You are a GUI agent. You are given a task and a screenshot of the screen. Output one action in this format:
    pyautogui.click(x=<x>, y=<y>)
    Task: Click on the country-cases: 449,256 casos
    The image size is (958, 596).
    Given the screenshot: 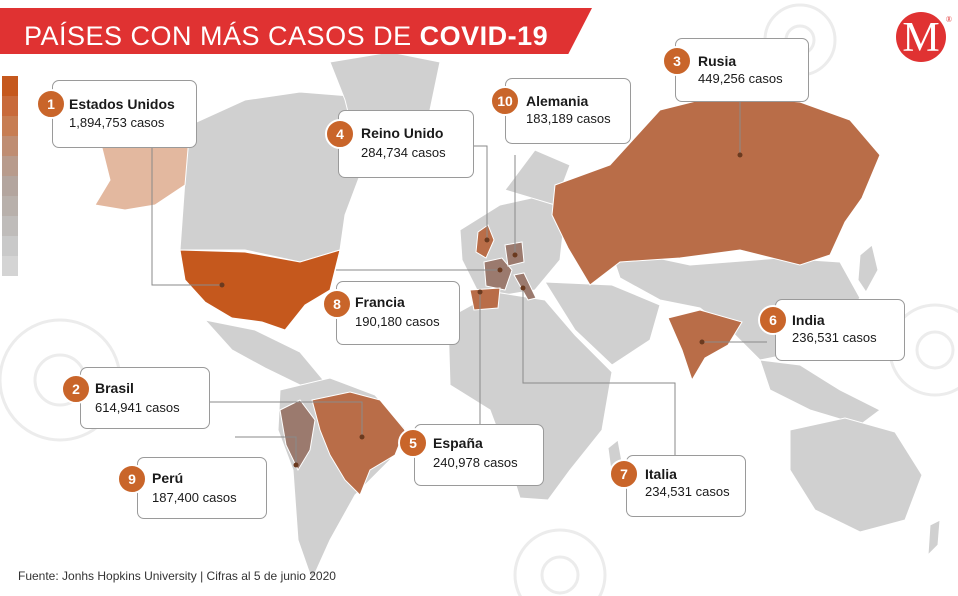 What is the action you would take?
    pyautogui.click(x=740, y=78)
    